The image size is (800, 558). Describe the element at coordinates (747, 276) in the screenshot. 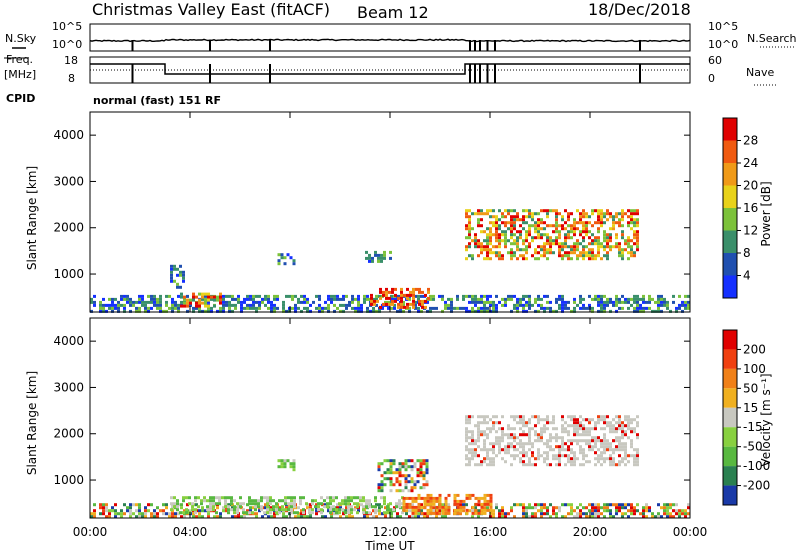

I see `colorbar-tick-label: 4` at that location.